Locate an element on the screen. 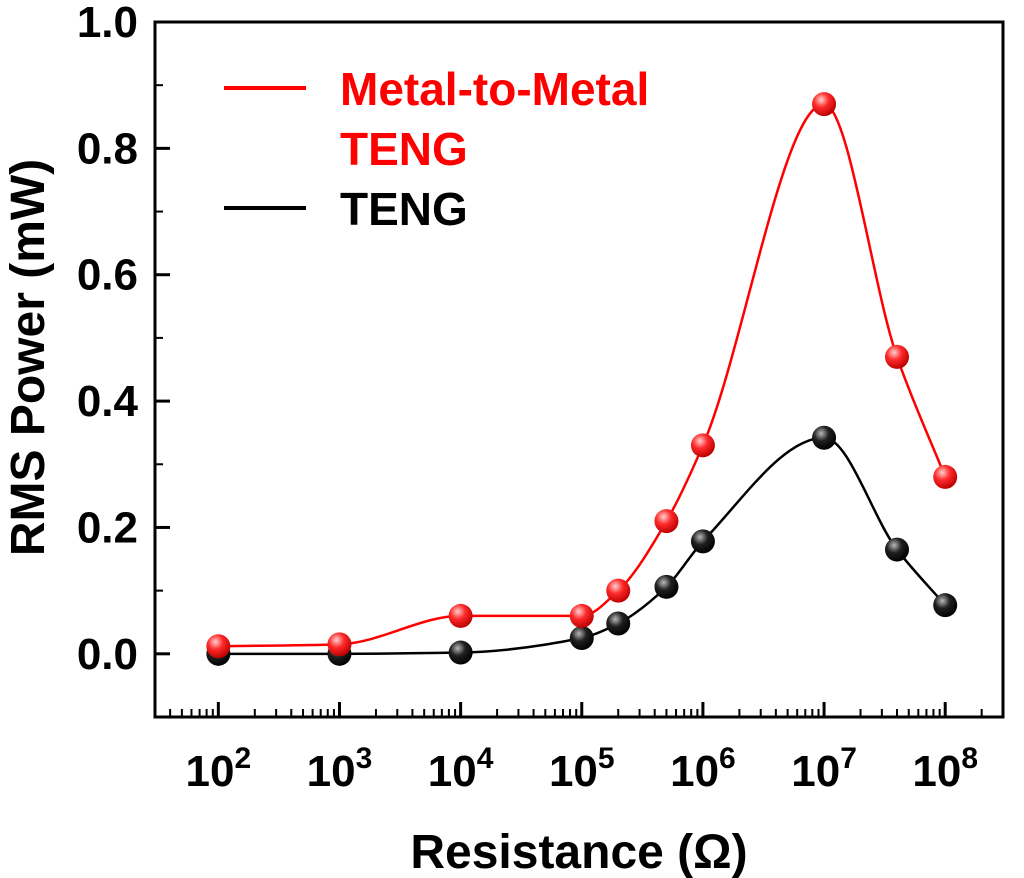 The image size is (1024, 878). x-tick-label: 10⁵ is located at coordinates (582, 769).